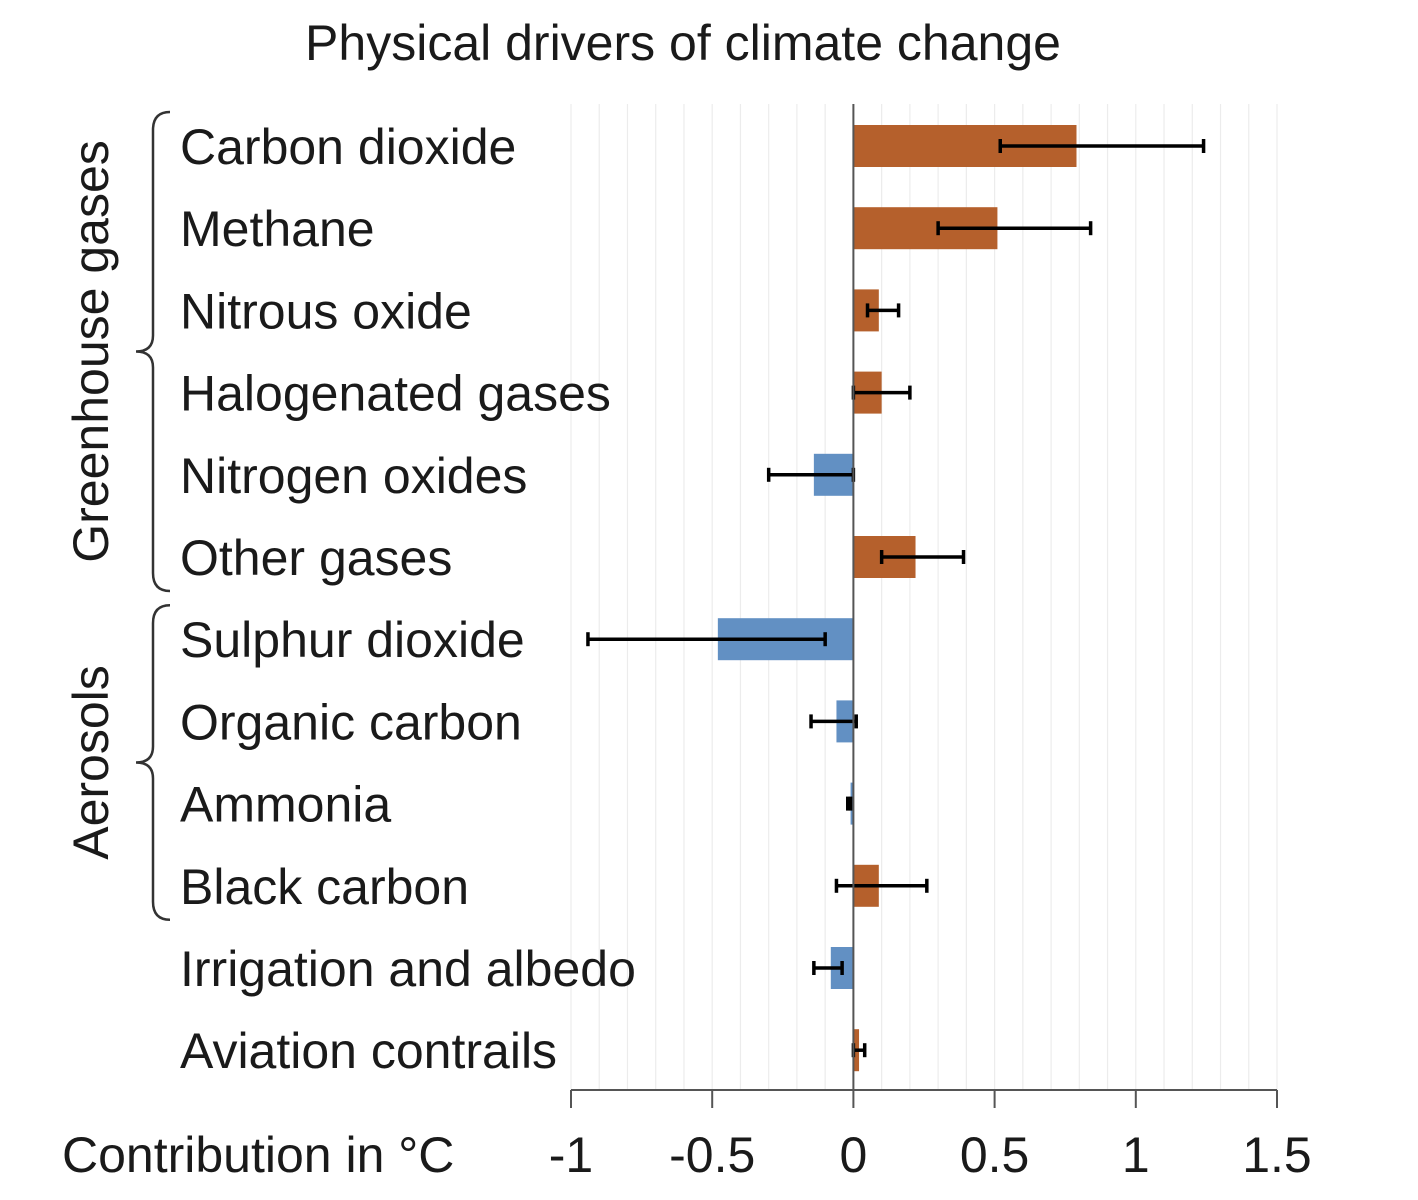 Image resolution: width=1418 pixels, height=1200 pixels. What do you see at coordinates (353, 476) in the screenshot?
I see `category-label: Nitrogen oxides` at bounding box center [353, 476].